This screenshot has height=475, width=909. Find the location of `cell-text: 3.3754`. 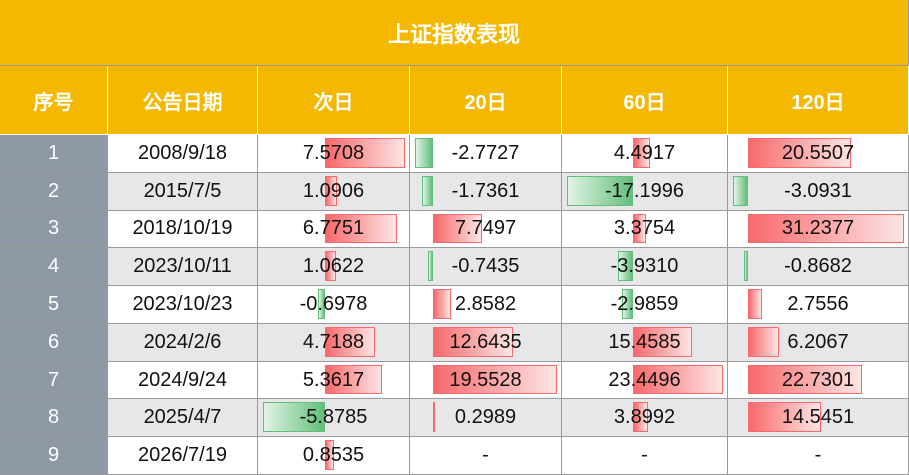

cell-text: 3.3754 is located at coordinates (644, 228).